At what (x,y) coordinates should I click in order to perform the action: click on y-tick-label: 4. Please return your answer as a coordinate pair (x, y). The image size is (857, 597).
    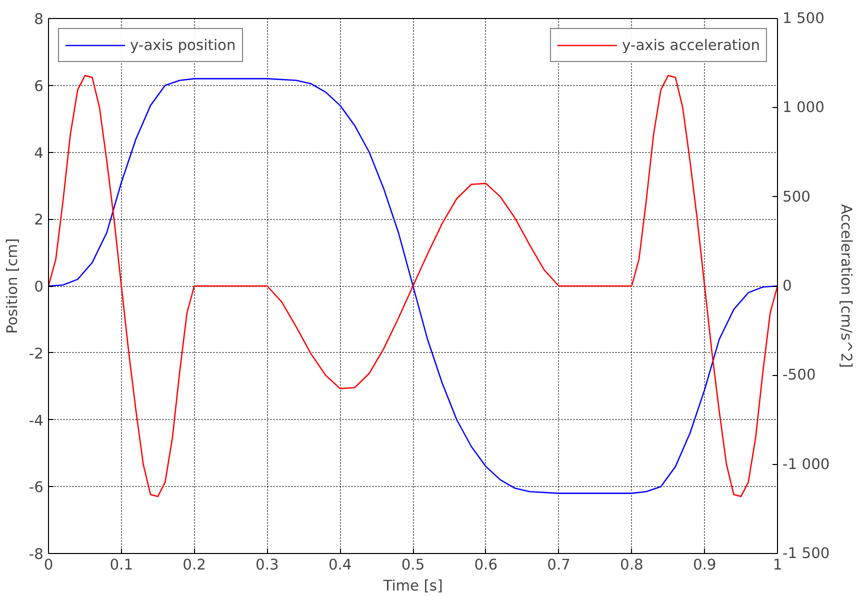
    Looking at the image, I should click on (39, 153).